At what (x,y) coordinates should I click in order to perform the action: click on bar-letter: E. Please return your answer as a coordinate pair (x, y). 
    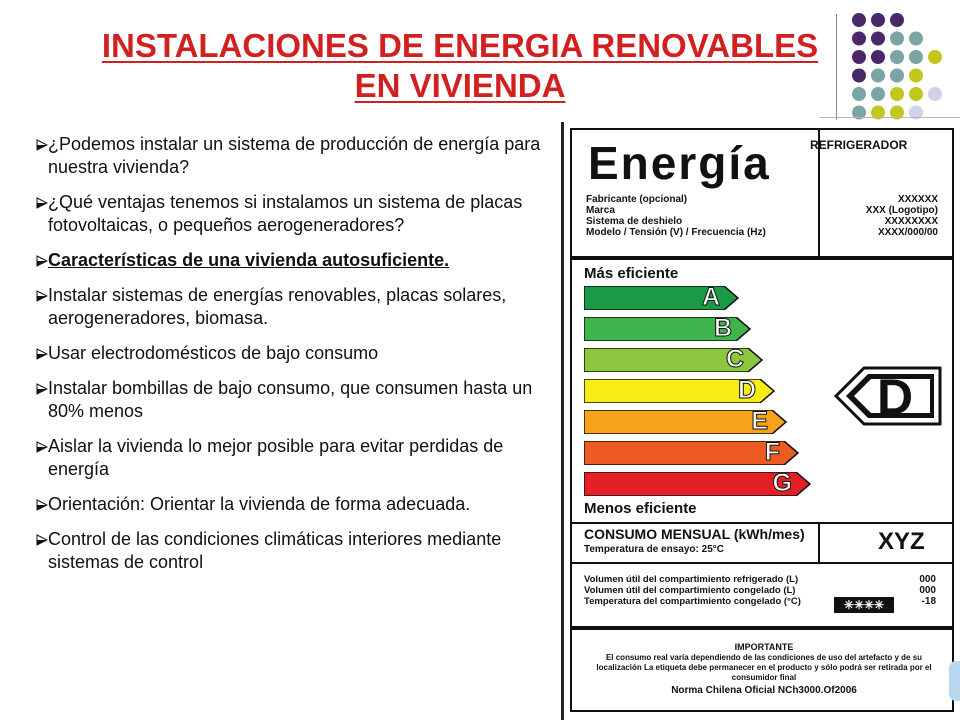
    Looking at the image, I should click on (760, 421).